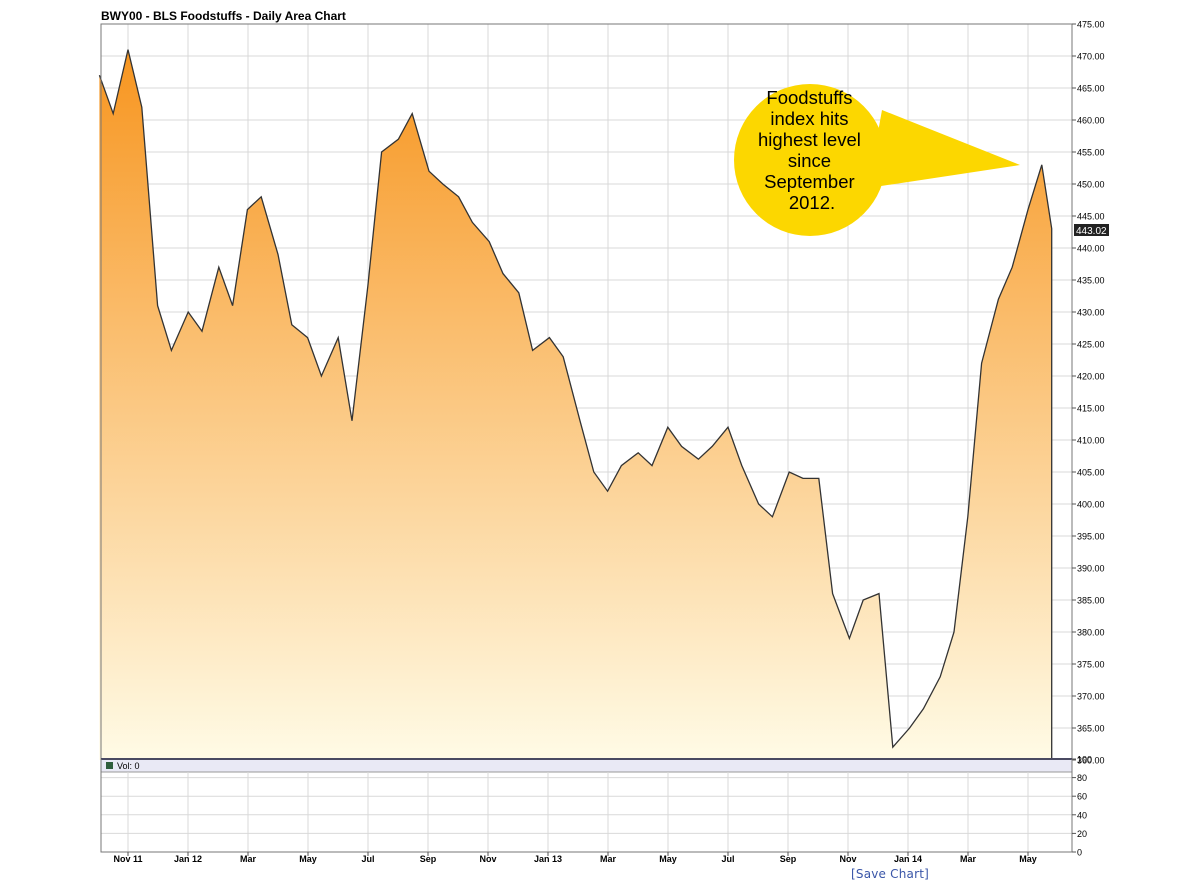 Image resolution: width=1200 pixels, height=881 pixels. I want to click on volume-legend-swatch, so click(109, 765).